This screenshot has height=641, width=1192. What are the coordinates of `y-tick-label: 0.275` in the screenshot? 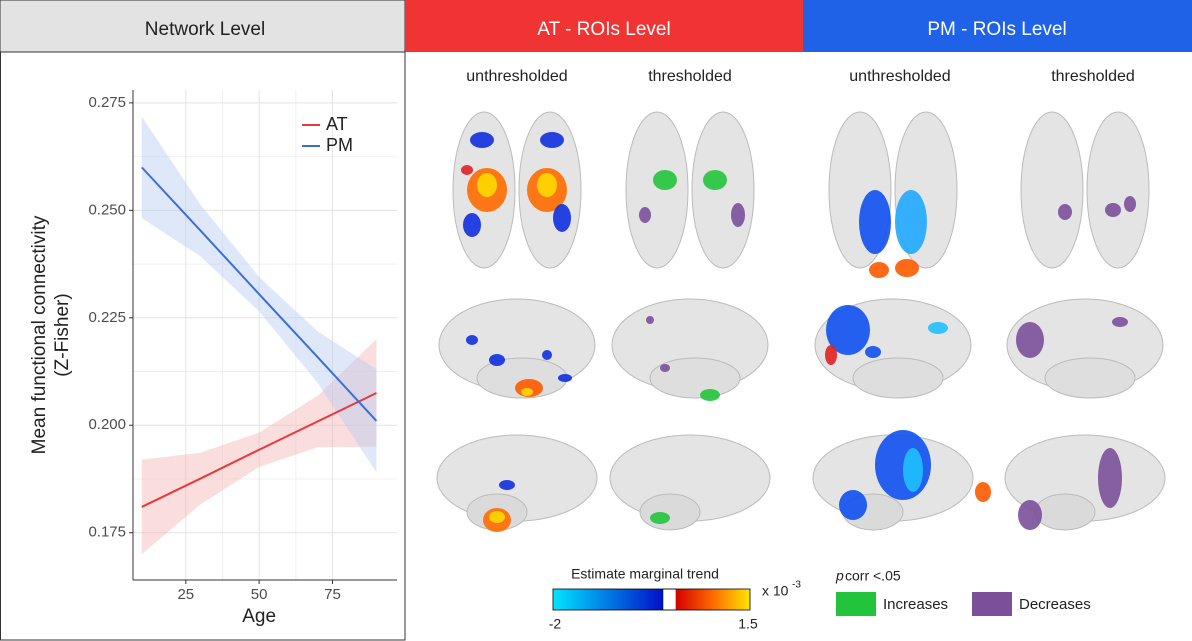 It's located at (107, 102).